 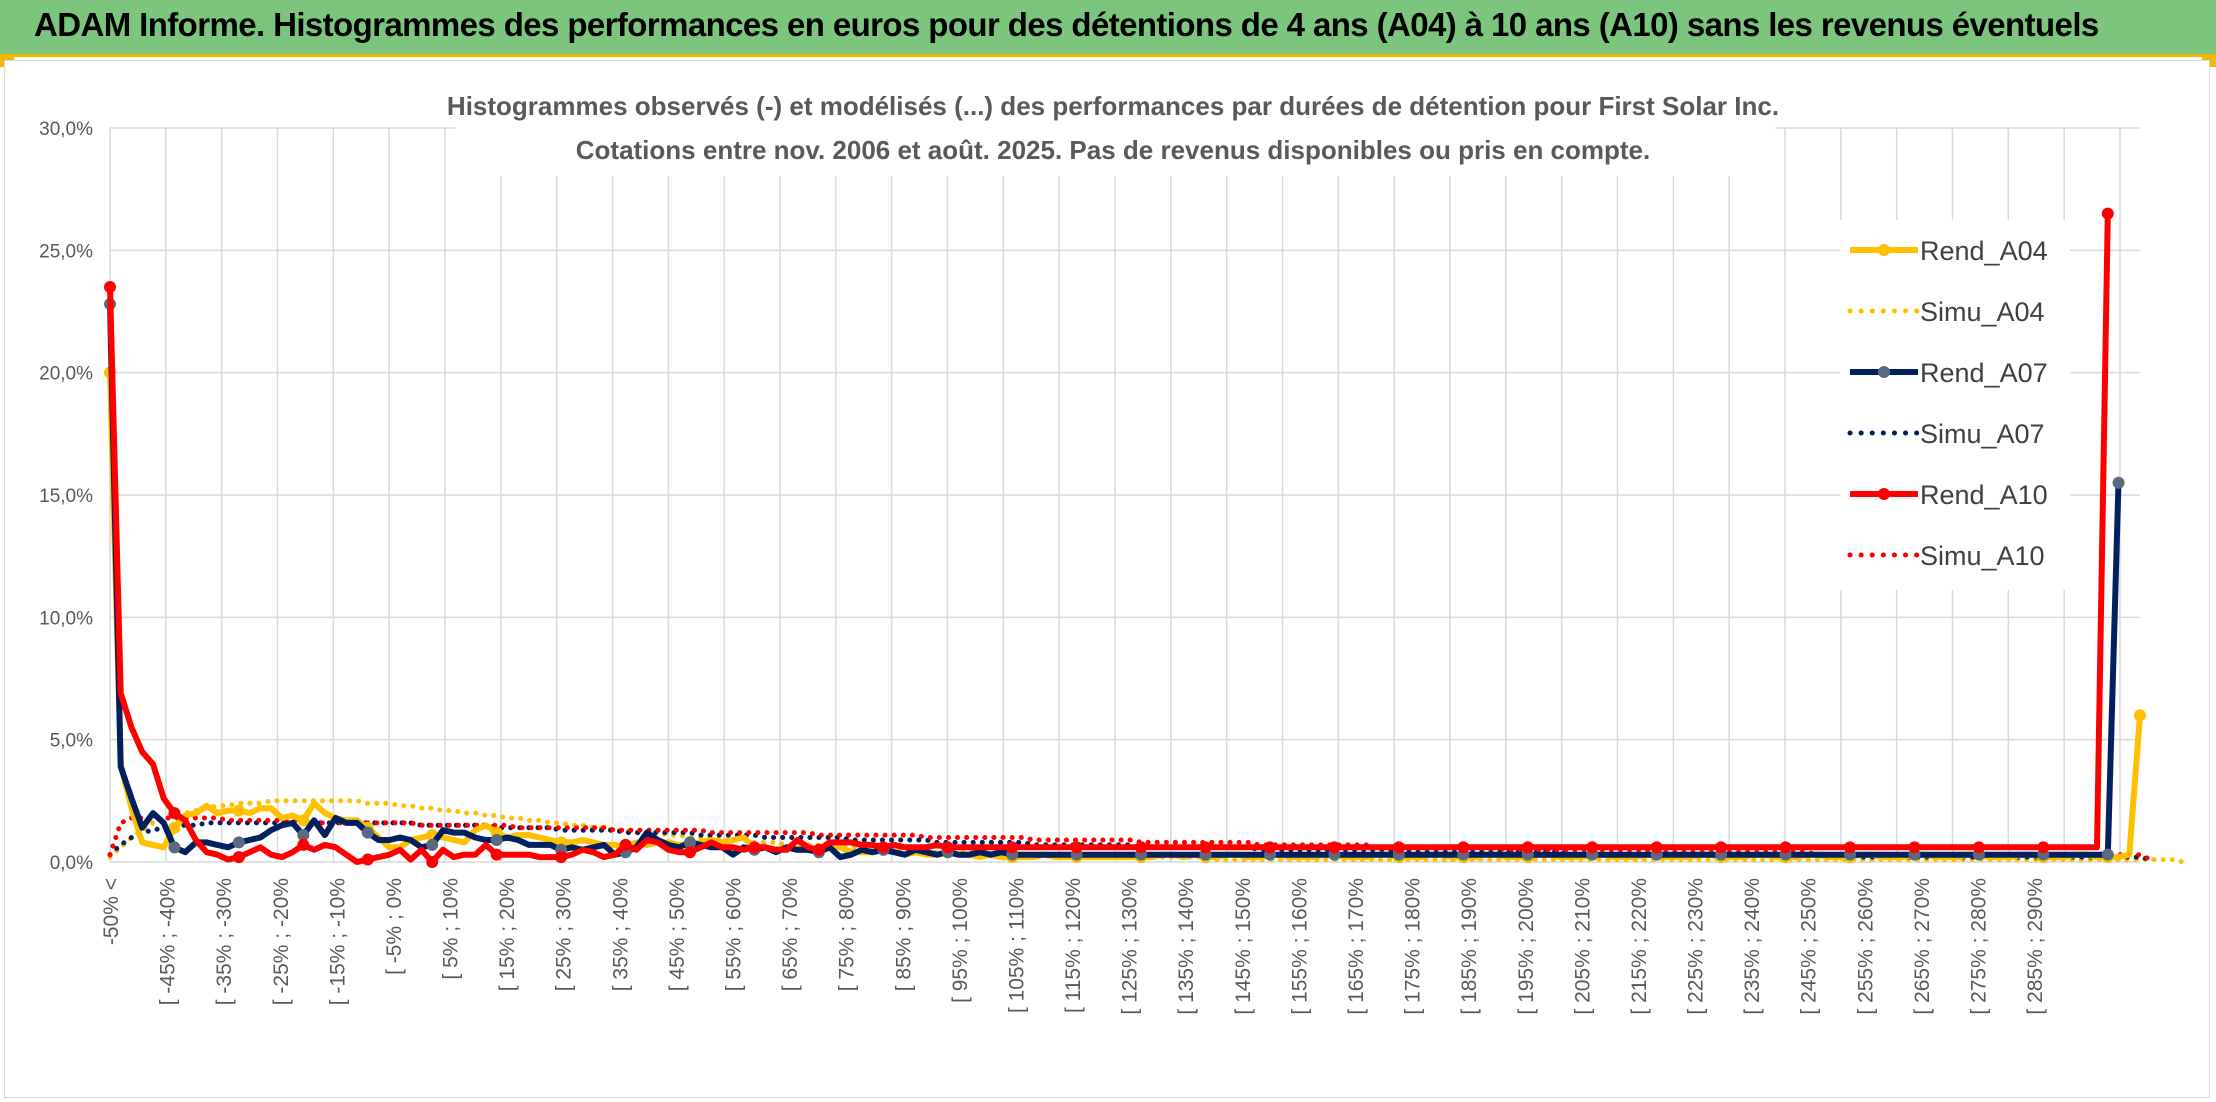 I want to click on x-tick-label: [ 105% ; 110%, so click(x=1016, y=945).